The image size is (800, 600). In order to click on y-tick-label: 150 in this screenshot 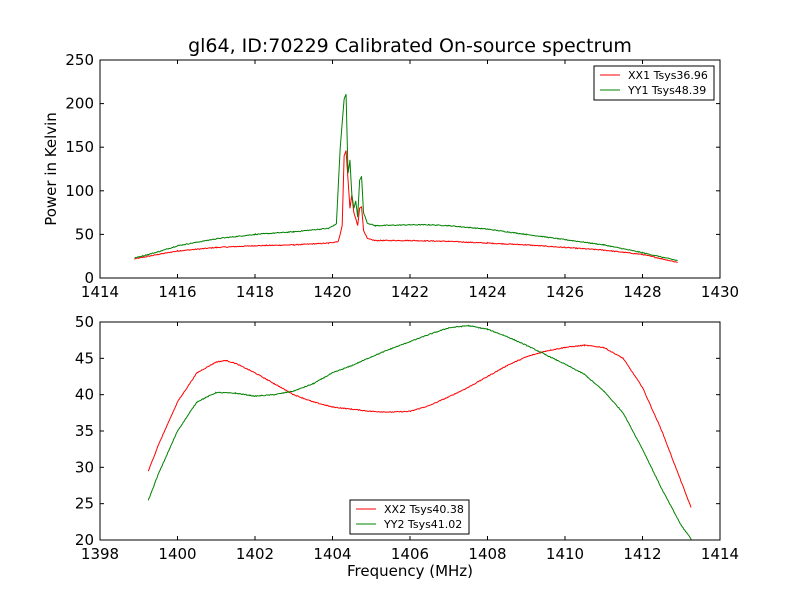, I will do `click(79, 147)`.